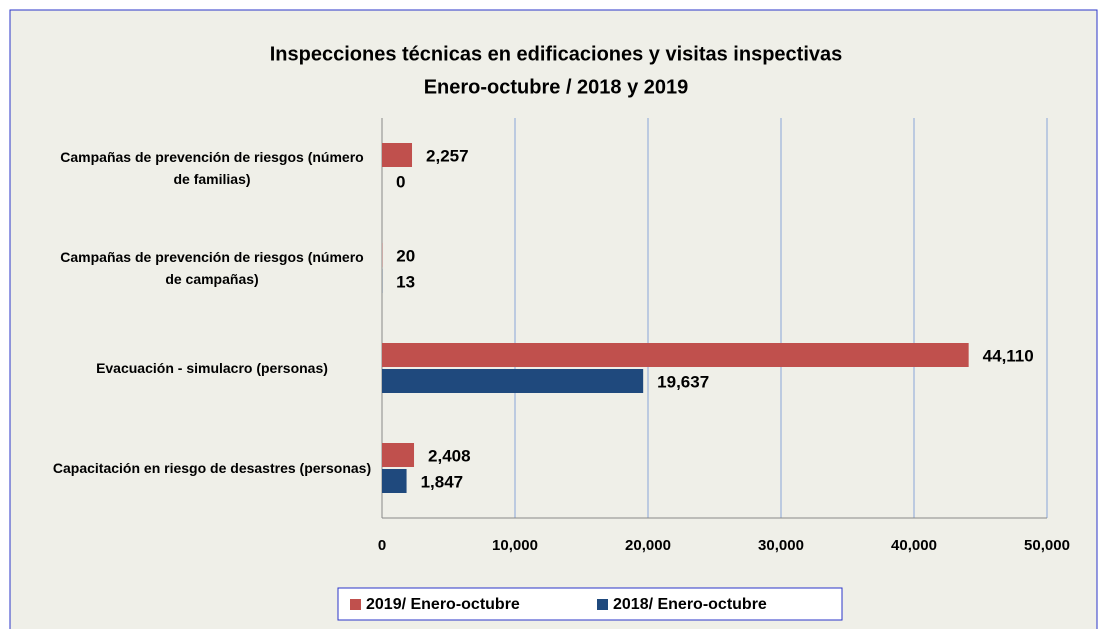 This screenshot has width=1115, height=629. What do you see at coordinates (405, 255) in the screenshot?
I see `data-label: 20` at bounding box center [405, 255].